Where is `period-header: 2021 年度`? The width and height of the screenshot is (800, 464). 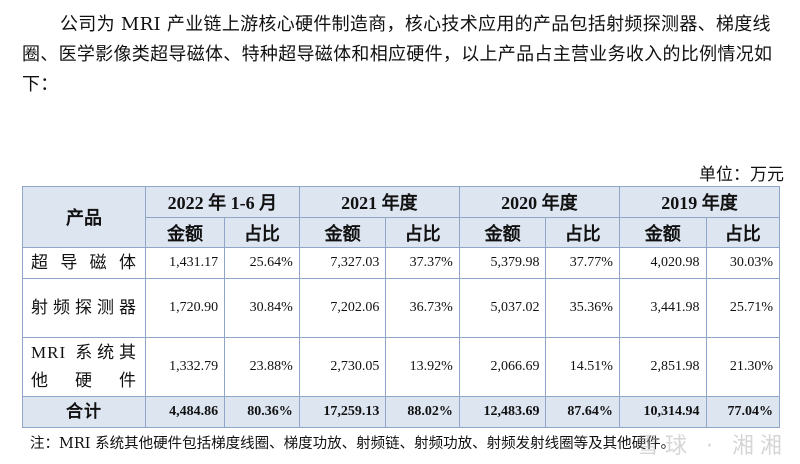 period-header: 2021 年度 is located at coordinates (379, 202).